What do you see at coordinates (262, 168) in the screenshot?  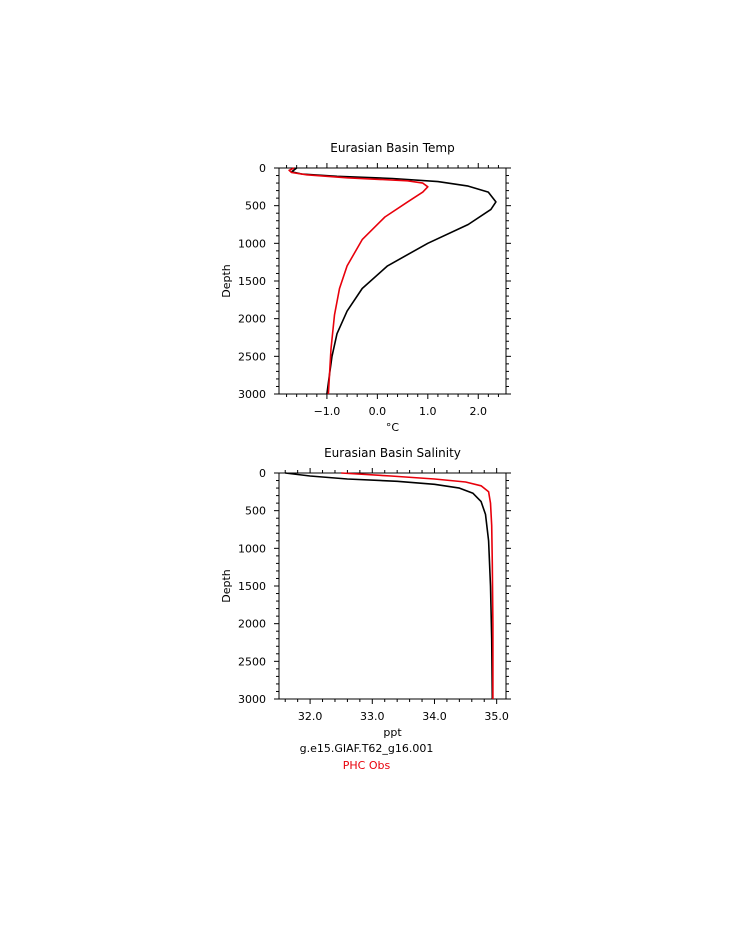 I see `temp-ytick-label: 0` at bounding box center [262, 168].